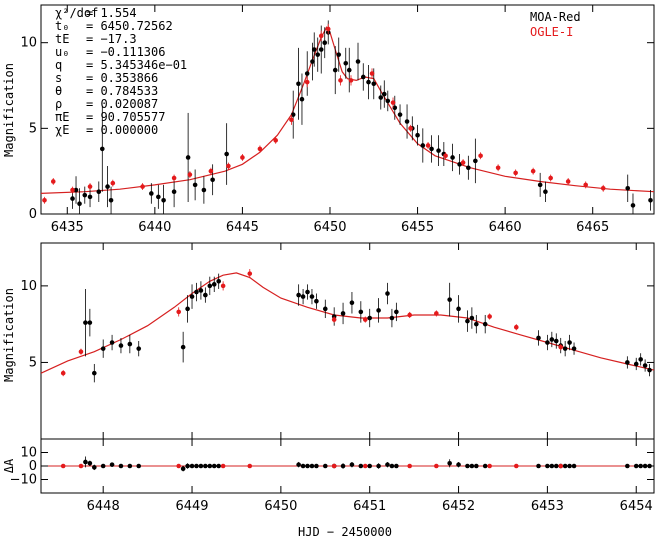 This screenshot has width=656, height=542. Describe the element at coordinates (9, 465) in the screenshot. I see `residual-ylabel: ΔA` at that location.